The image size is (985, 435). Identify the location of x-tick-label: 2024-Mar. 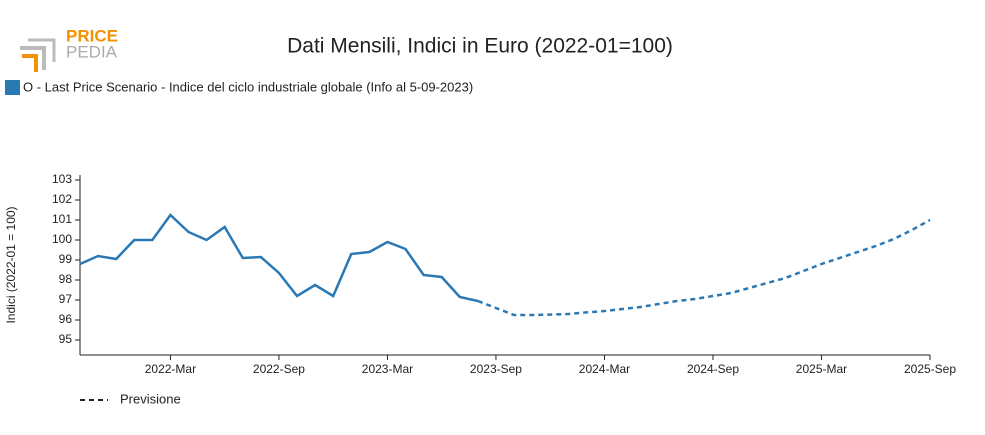
(604, 369).